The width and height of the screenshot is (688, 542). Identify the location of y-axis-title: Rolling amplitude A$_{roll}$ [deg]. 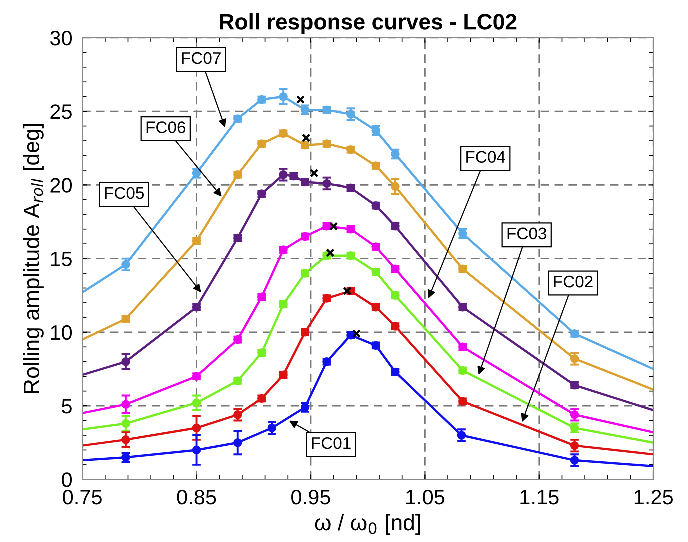
(33, 259).